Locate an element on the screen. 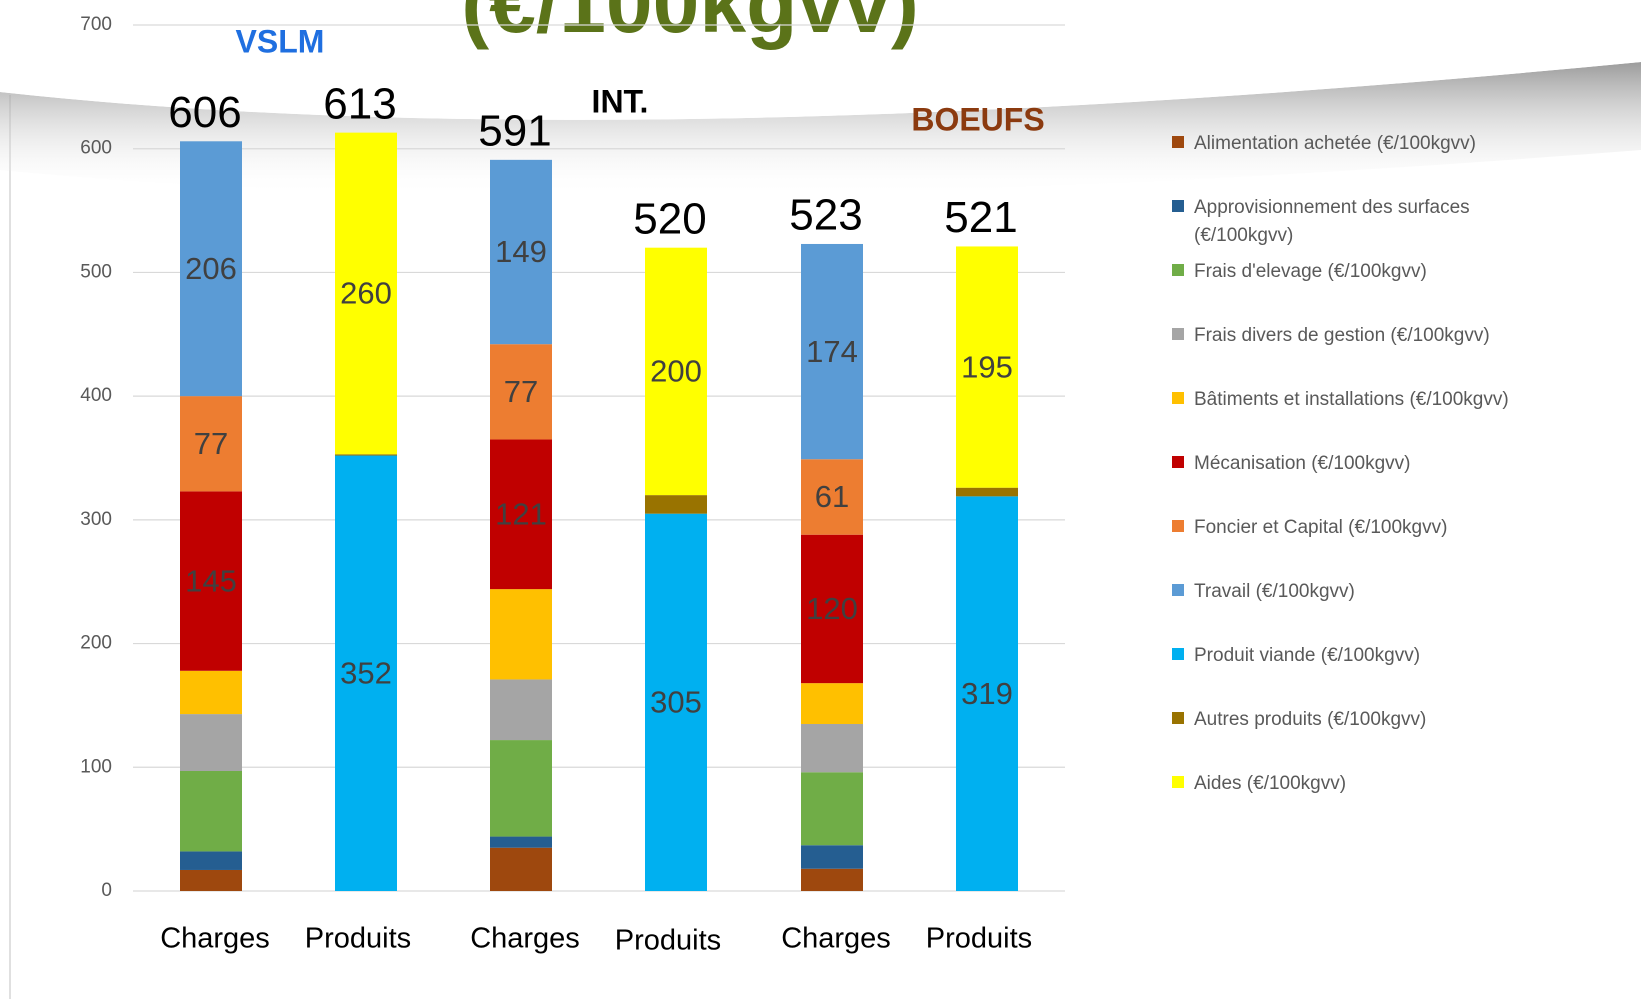 The image size is (1641, 999). total-label: 520 is located at coordinates (669, 218).